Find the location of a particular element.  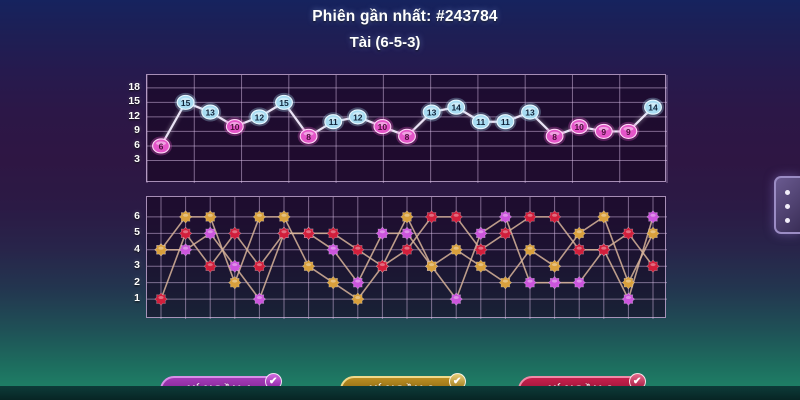

total-point-12: 13 is located at coordinates (431, 112).